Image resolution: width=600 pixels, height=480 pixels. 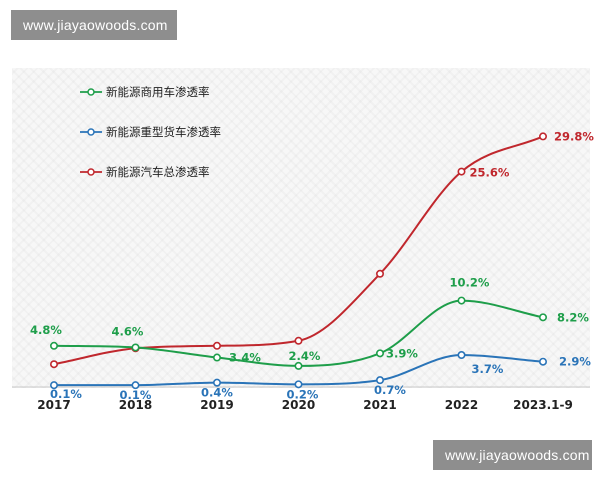 I want to click on data-label: 3.9%, so click(x=402, y=353).